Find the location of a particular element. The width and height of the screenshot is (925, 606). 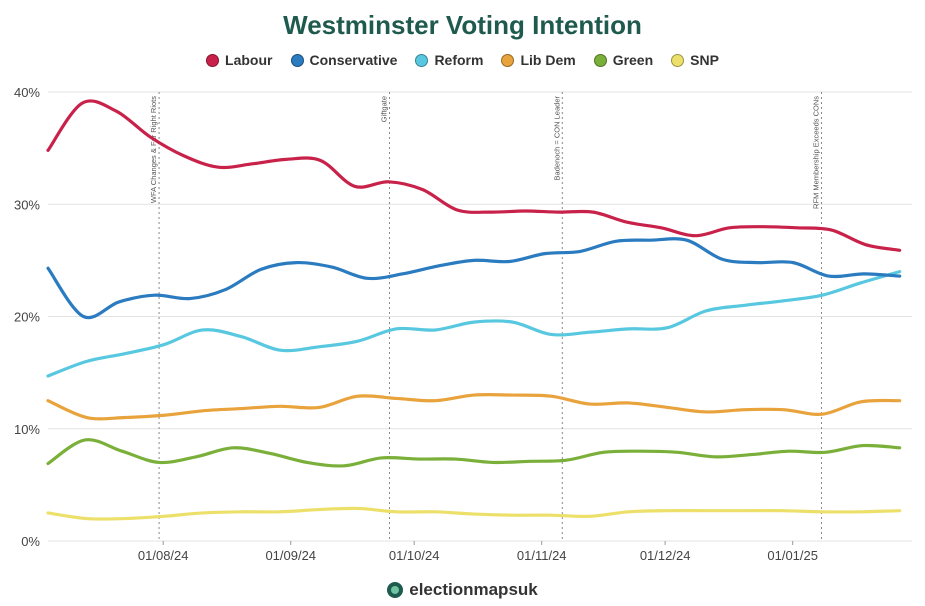

x-tick-label: 01/12/24 is located at coordinates (665, 555).